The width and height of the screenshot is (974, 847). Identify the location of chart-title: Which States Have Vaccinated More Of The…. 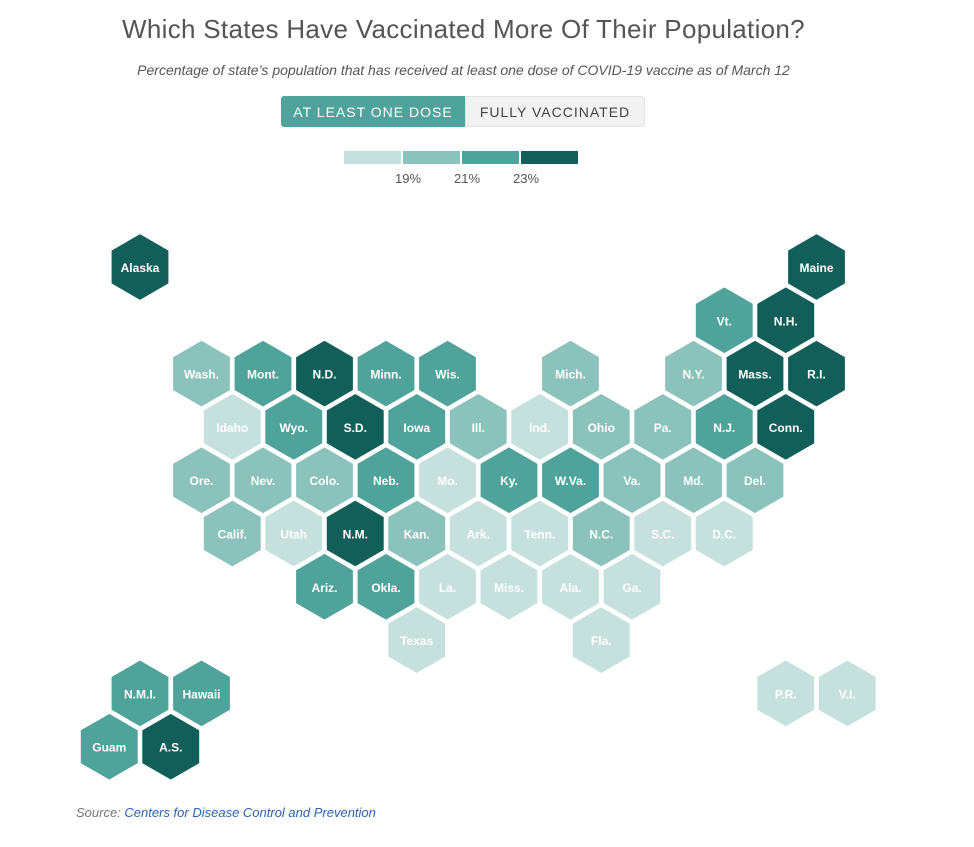
(463, 29).